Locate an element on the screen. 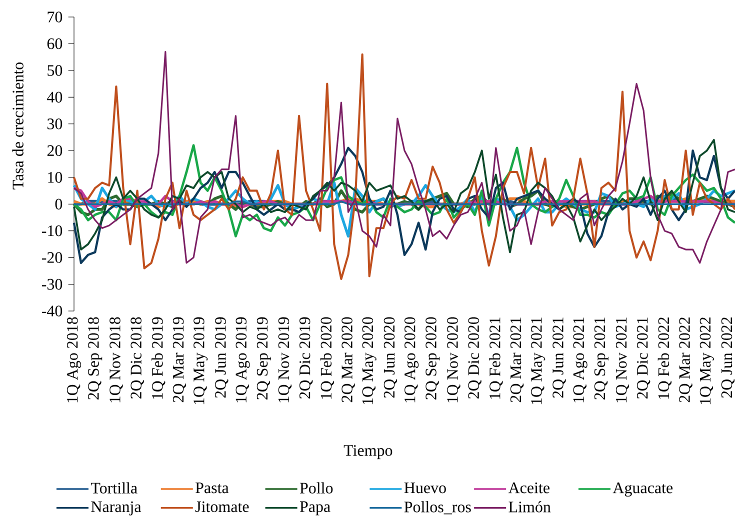 The height and width of the screenshot is (519, 735). y-tick-label: 0 is located at coordinates (58, 204).